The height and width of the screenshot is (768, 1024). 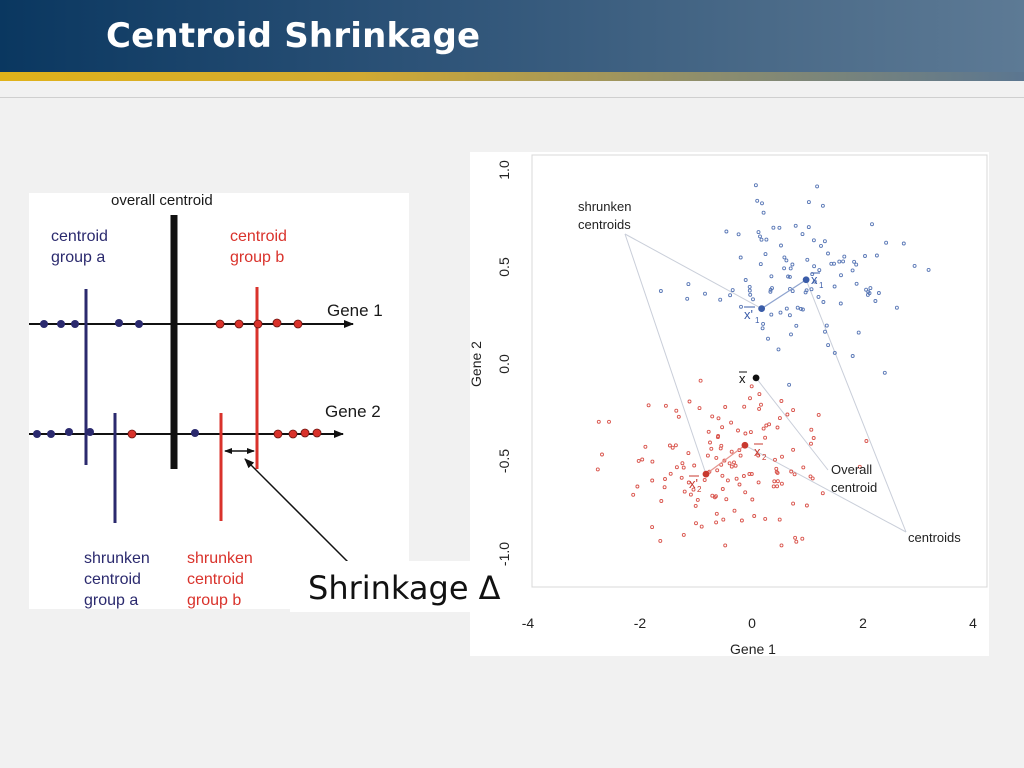 What do you see at coordinates (404, 588) in the screenshot?
I see `shrinkage-label: Shrinkage Δ` at bounding box center [404, 588].